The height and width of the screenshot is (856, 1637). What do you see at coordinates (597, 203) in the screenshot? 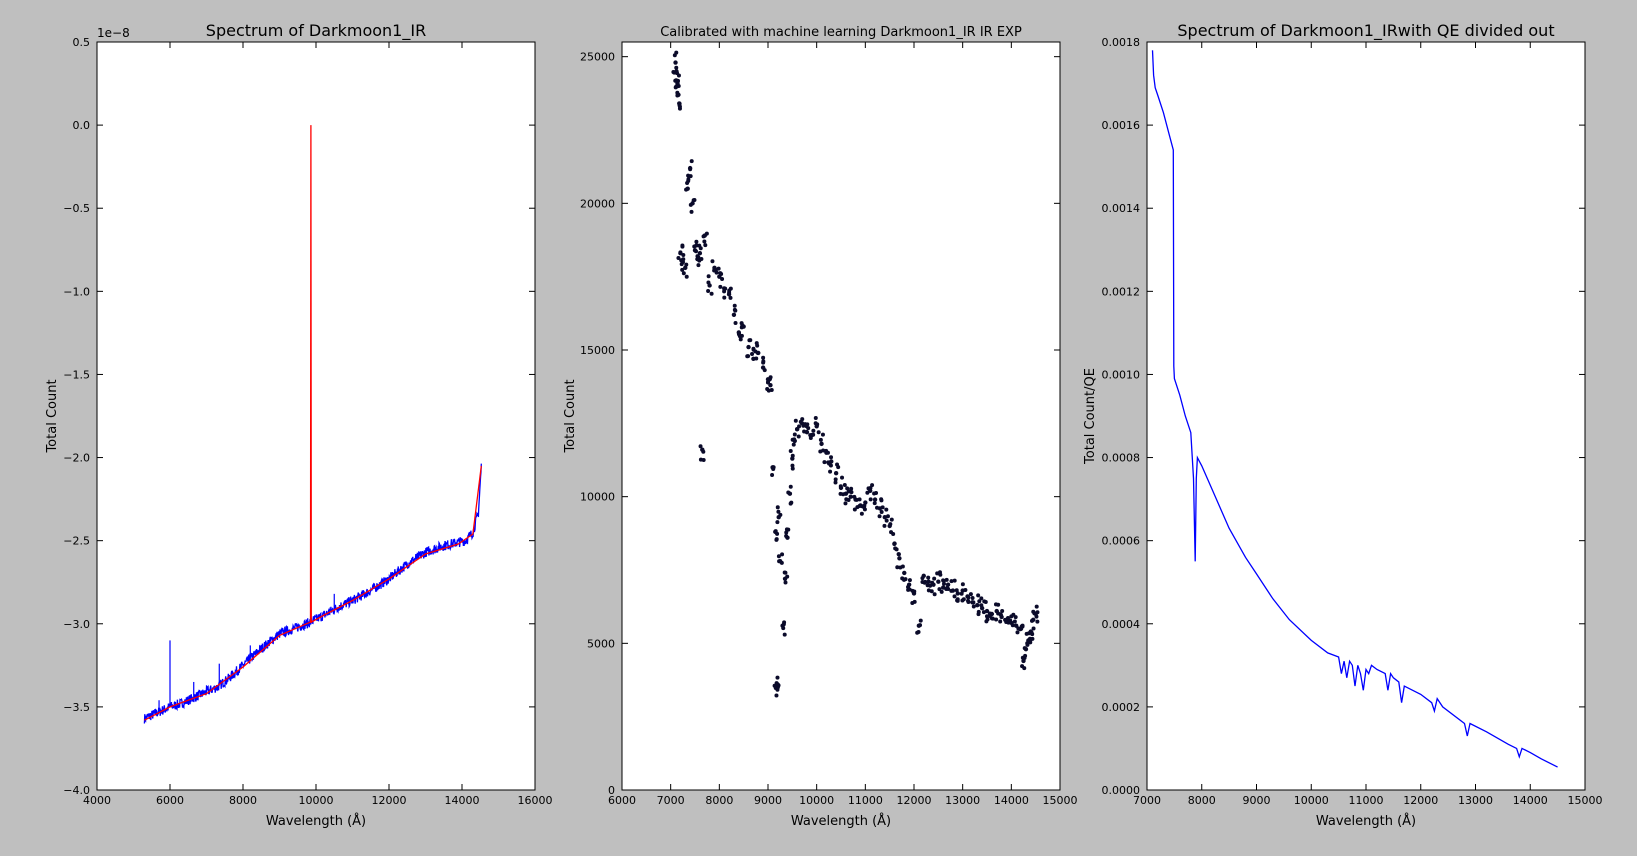
I see `y-tick-label: 20000` at bounding box center [597, 203].